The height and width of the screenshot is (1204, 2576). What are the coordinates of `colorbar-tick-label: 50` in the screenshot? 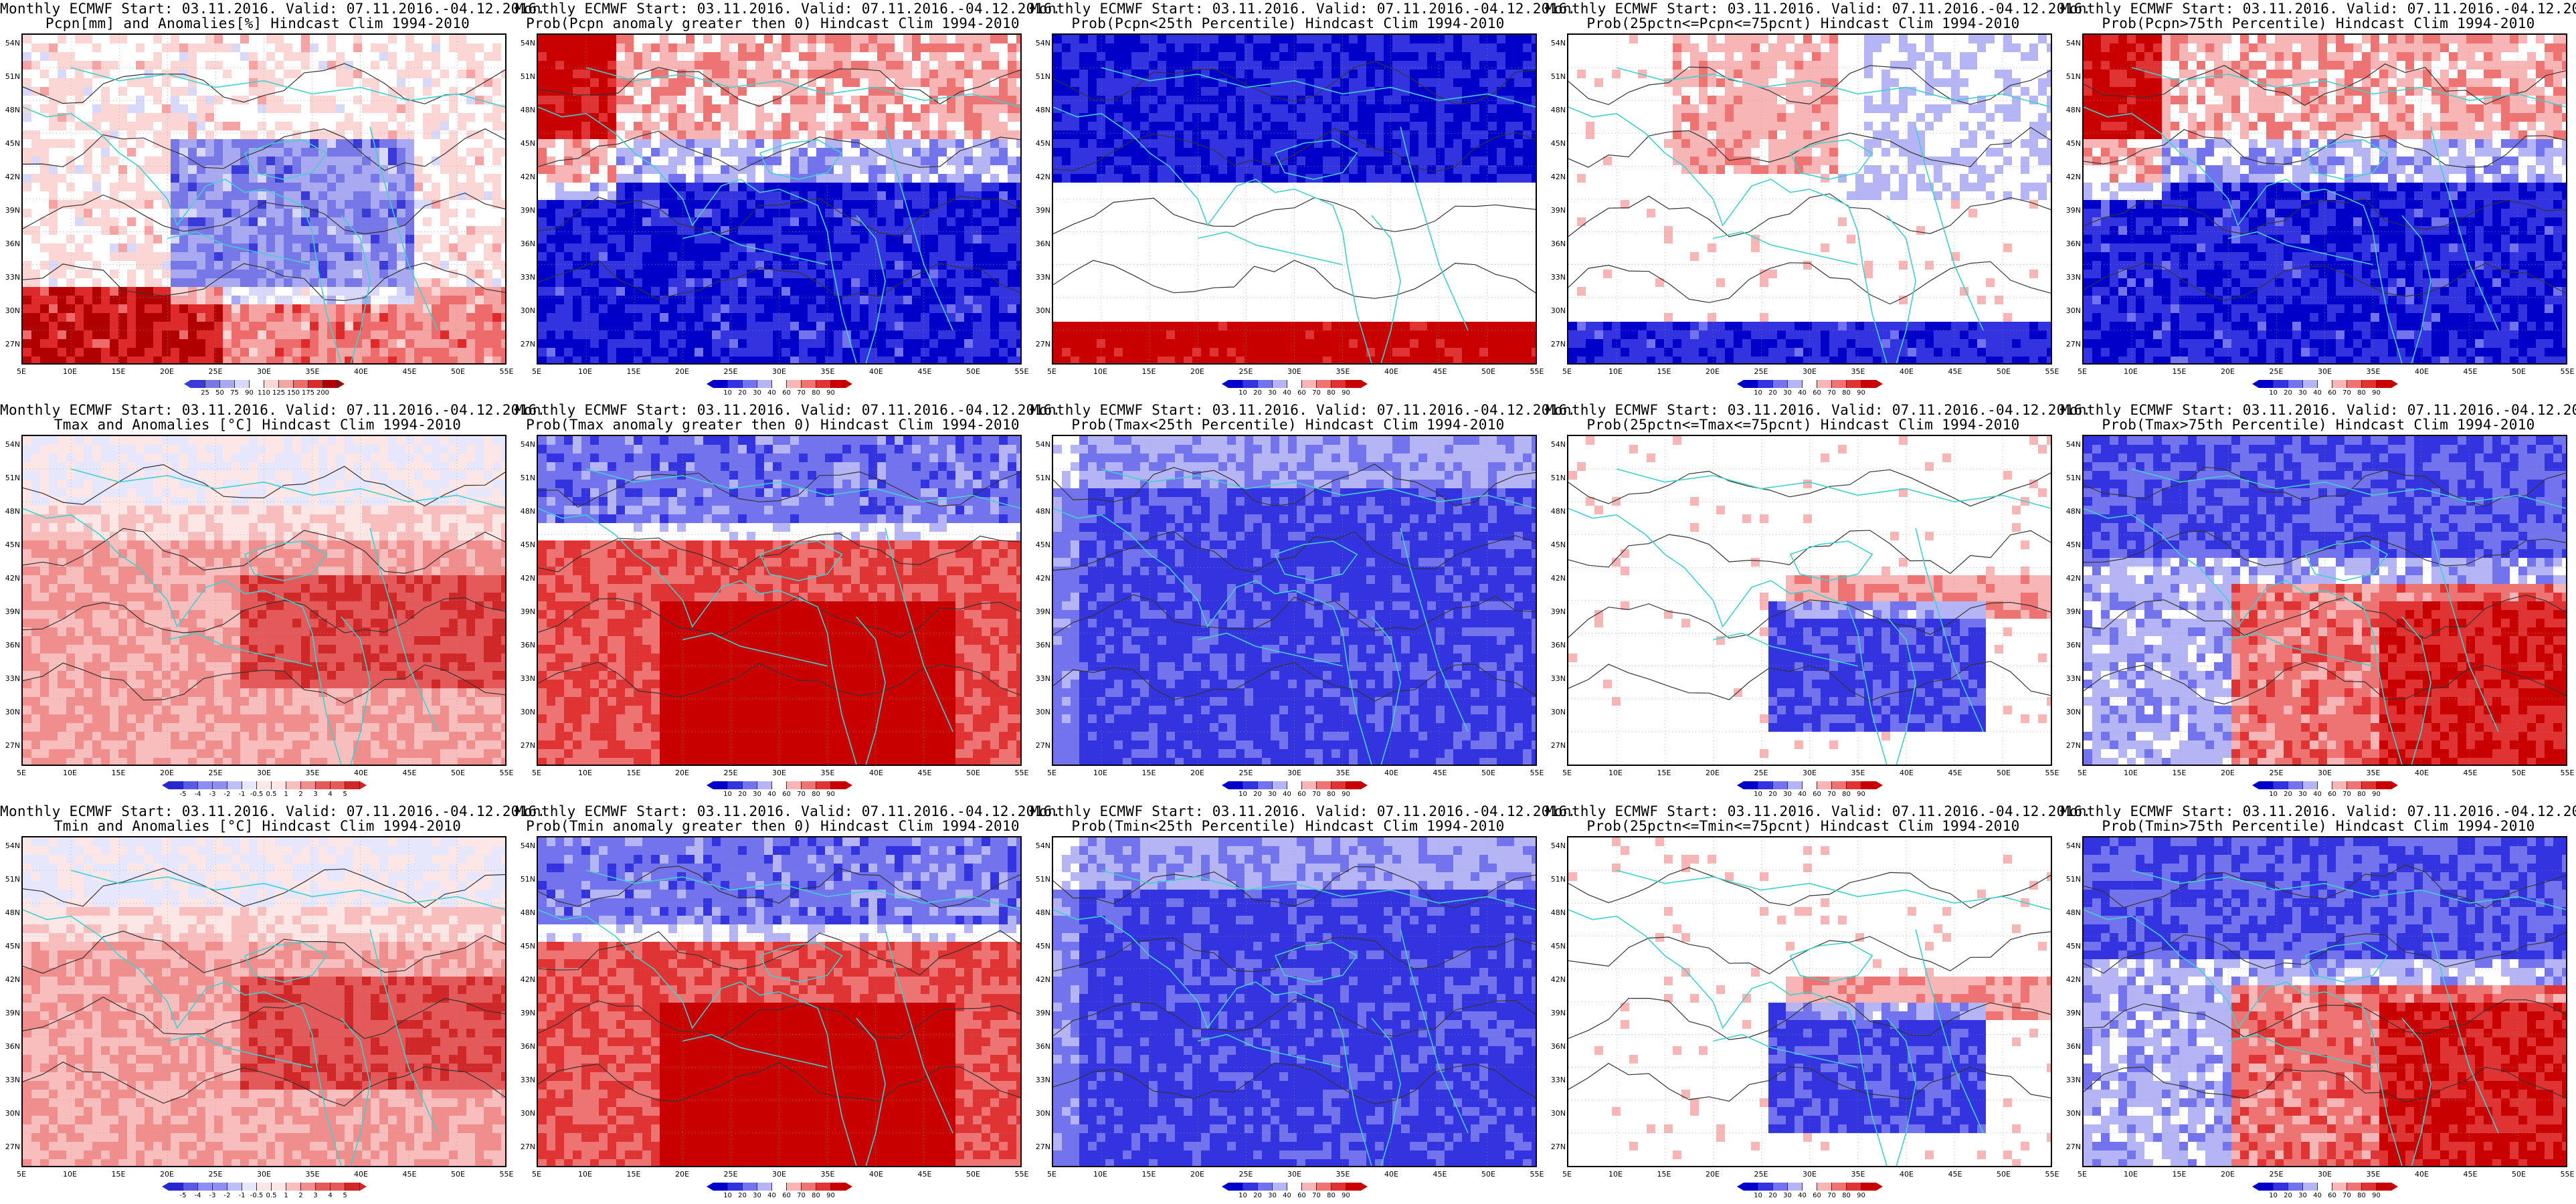 It's located at (220, 393).